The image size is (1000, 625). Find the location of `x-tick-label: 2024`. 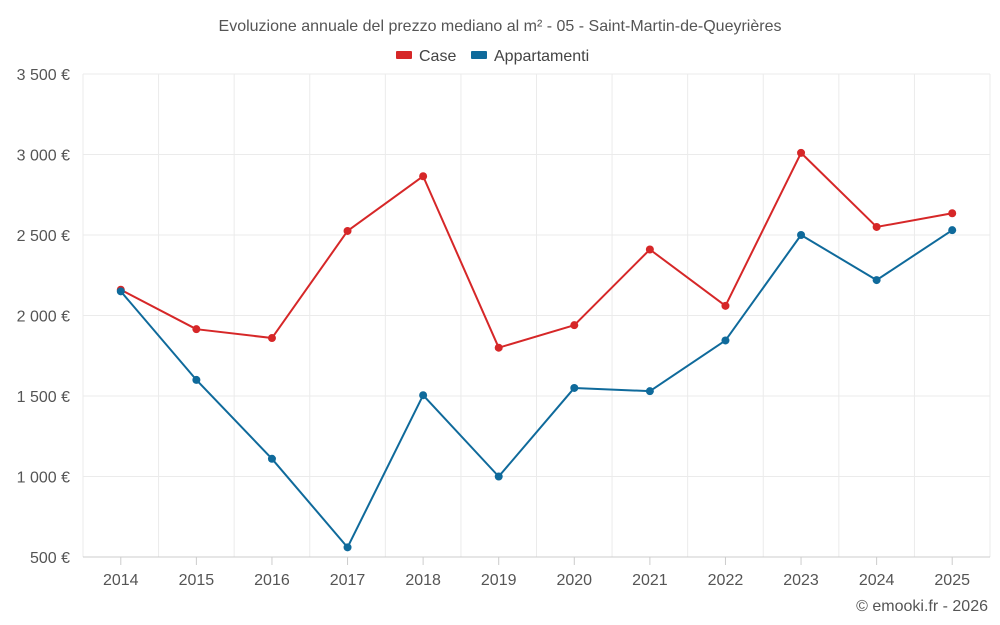

x-tick-label: 2024 is located at coordinates (877, 580).